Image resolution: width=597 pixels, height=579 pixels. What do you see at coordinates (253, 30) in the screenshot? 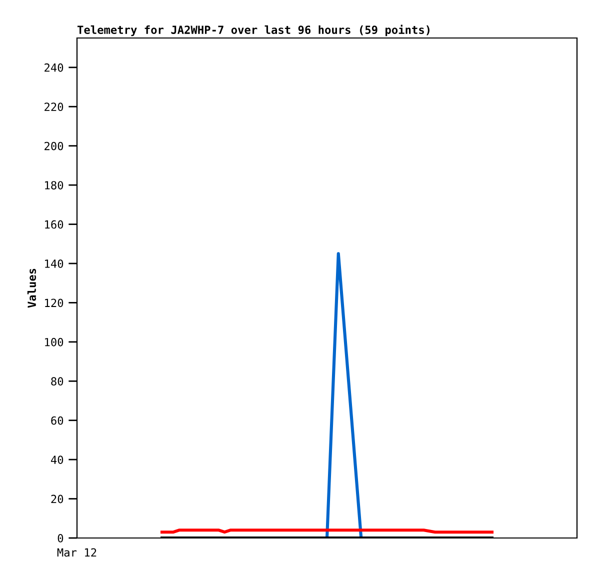
I see `chart-title: Telemetry for JA2WHP-7 over last 96 hours (59 points)` at bounding box center [253, 30].